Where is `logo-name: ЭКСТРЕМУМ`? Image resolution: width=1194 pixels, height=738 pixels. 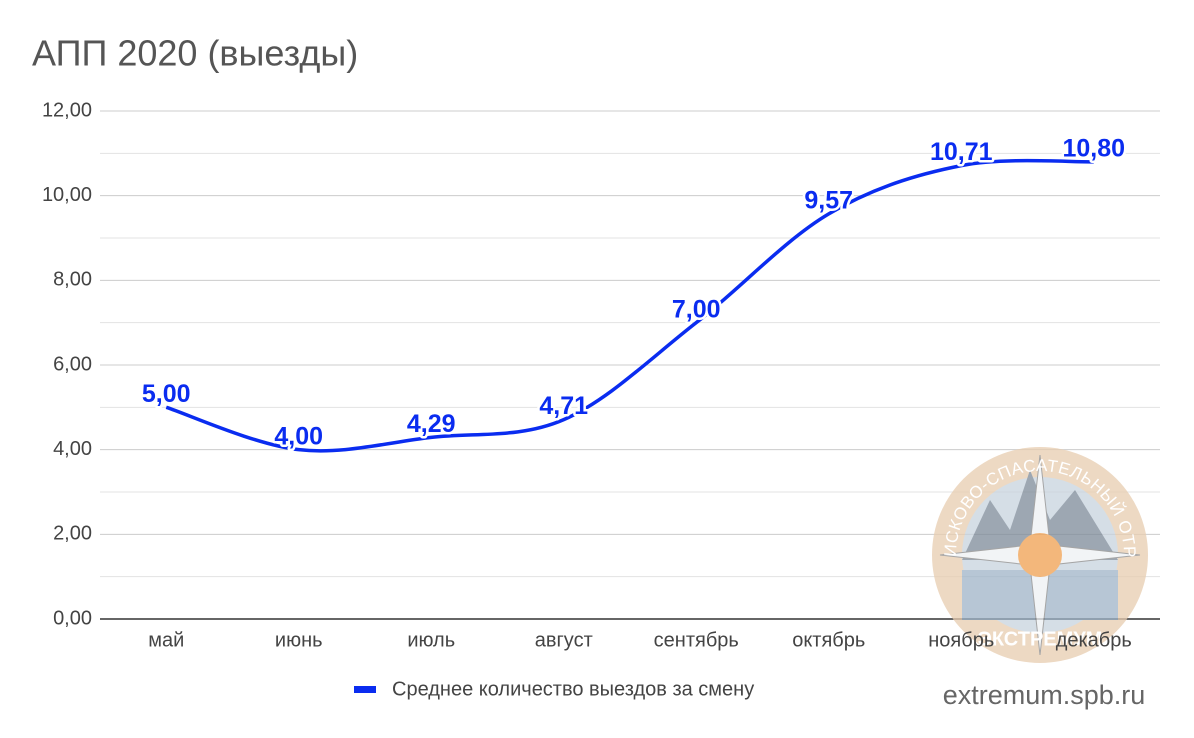 logo-name: ЭКСТРЕМУМ is located at coordinates (1040, 639).